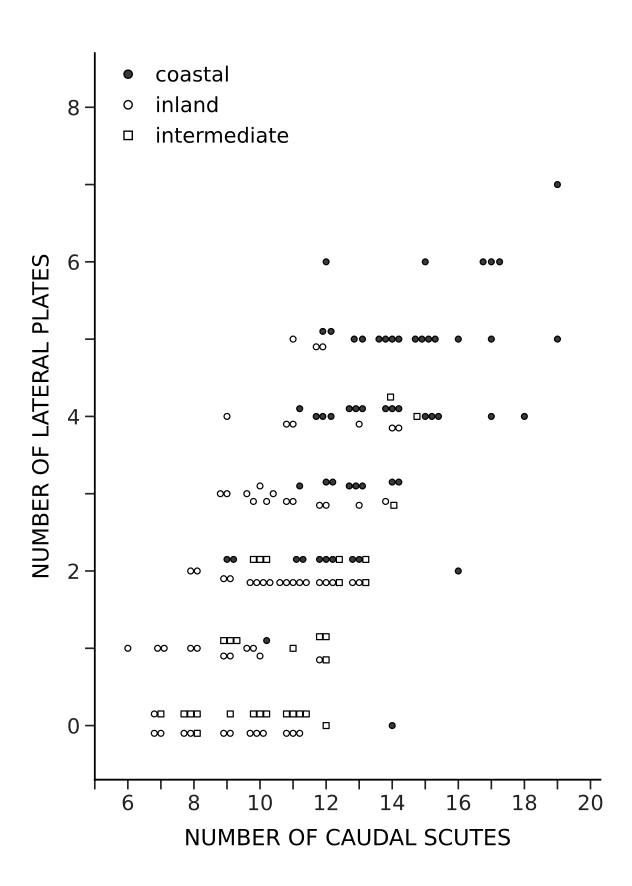 This screenshot has height=886, width=632. I want to click on x-tick-label: 14, so click(392, 802).